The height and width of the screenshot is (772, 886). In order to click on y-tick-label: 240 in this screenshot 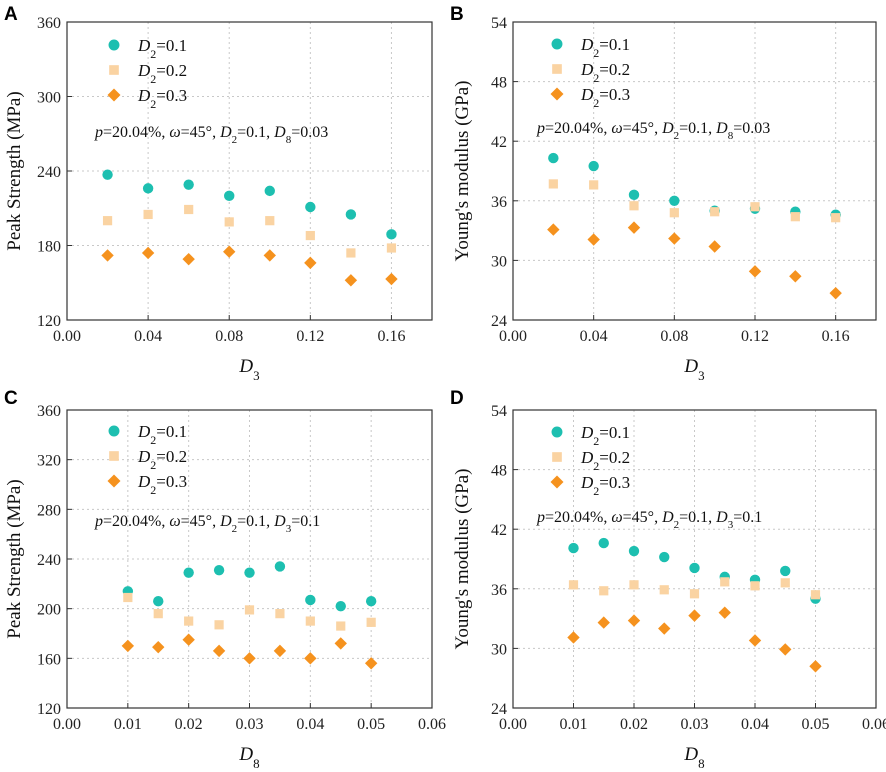, I will do `click(49, 172)`.